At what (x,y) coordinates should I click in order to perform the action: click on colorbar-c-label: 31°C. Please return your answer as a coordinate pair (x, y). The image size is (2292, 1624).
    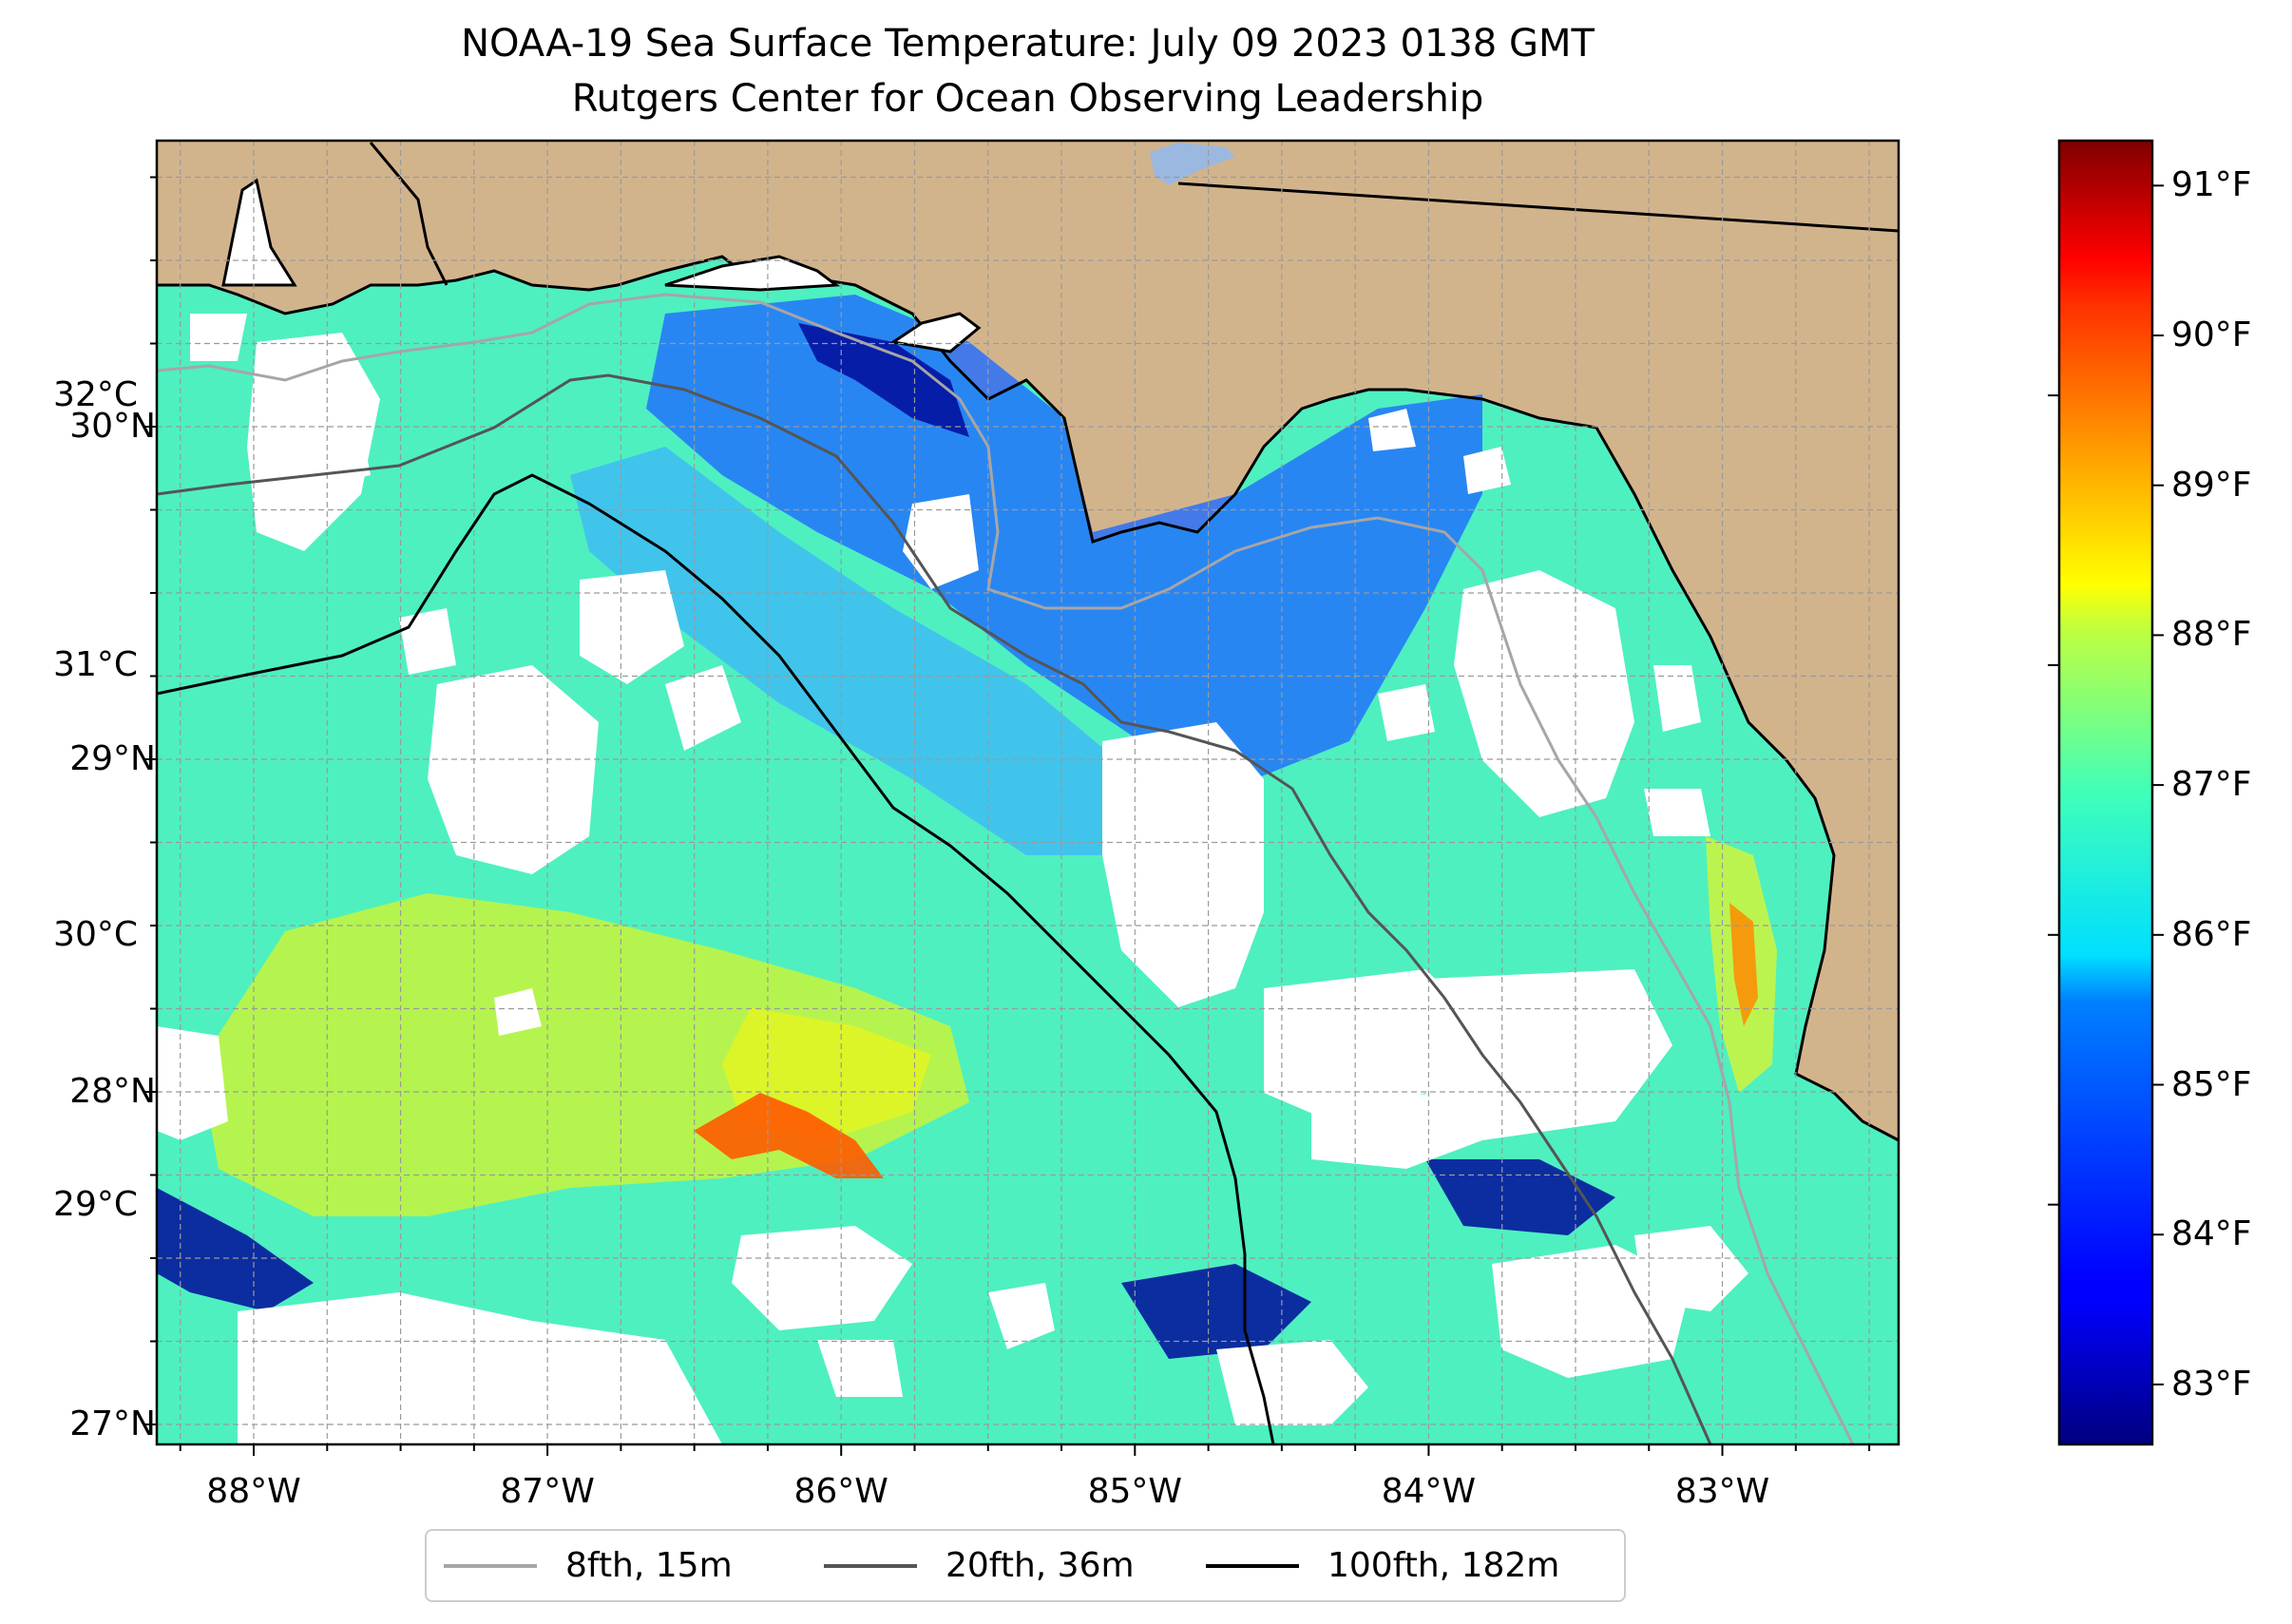
    Looking at the image, I should click on (95, 664).